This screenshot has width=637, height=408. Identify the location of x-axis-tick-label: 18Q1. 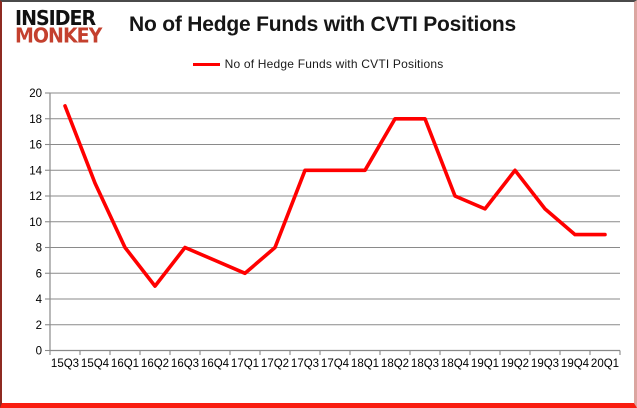
(365, 364).